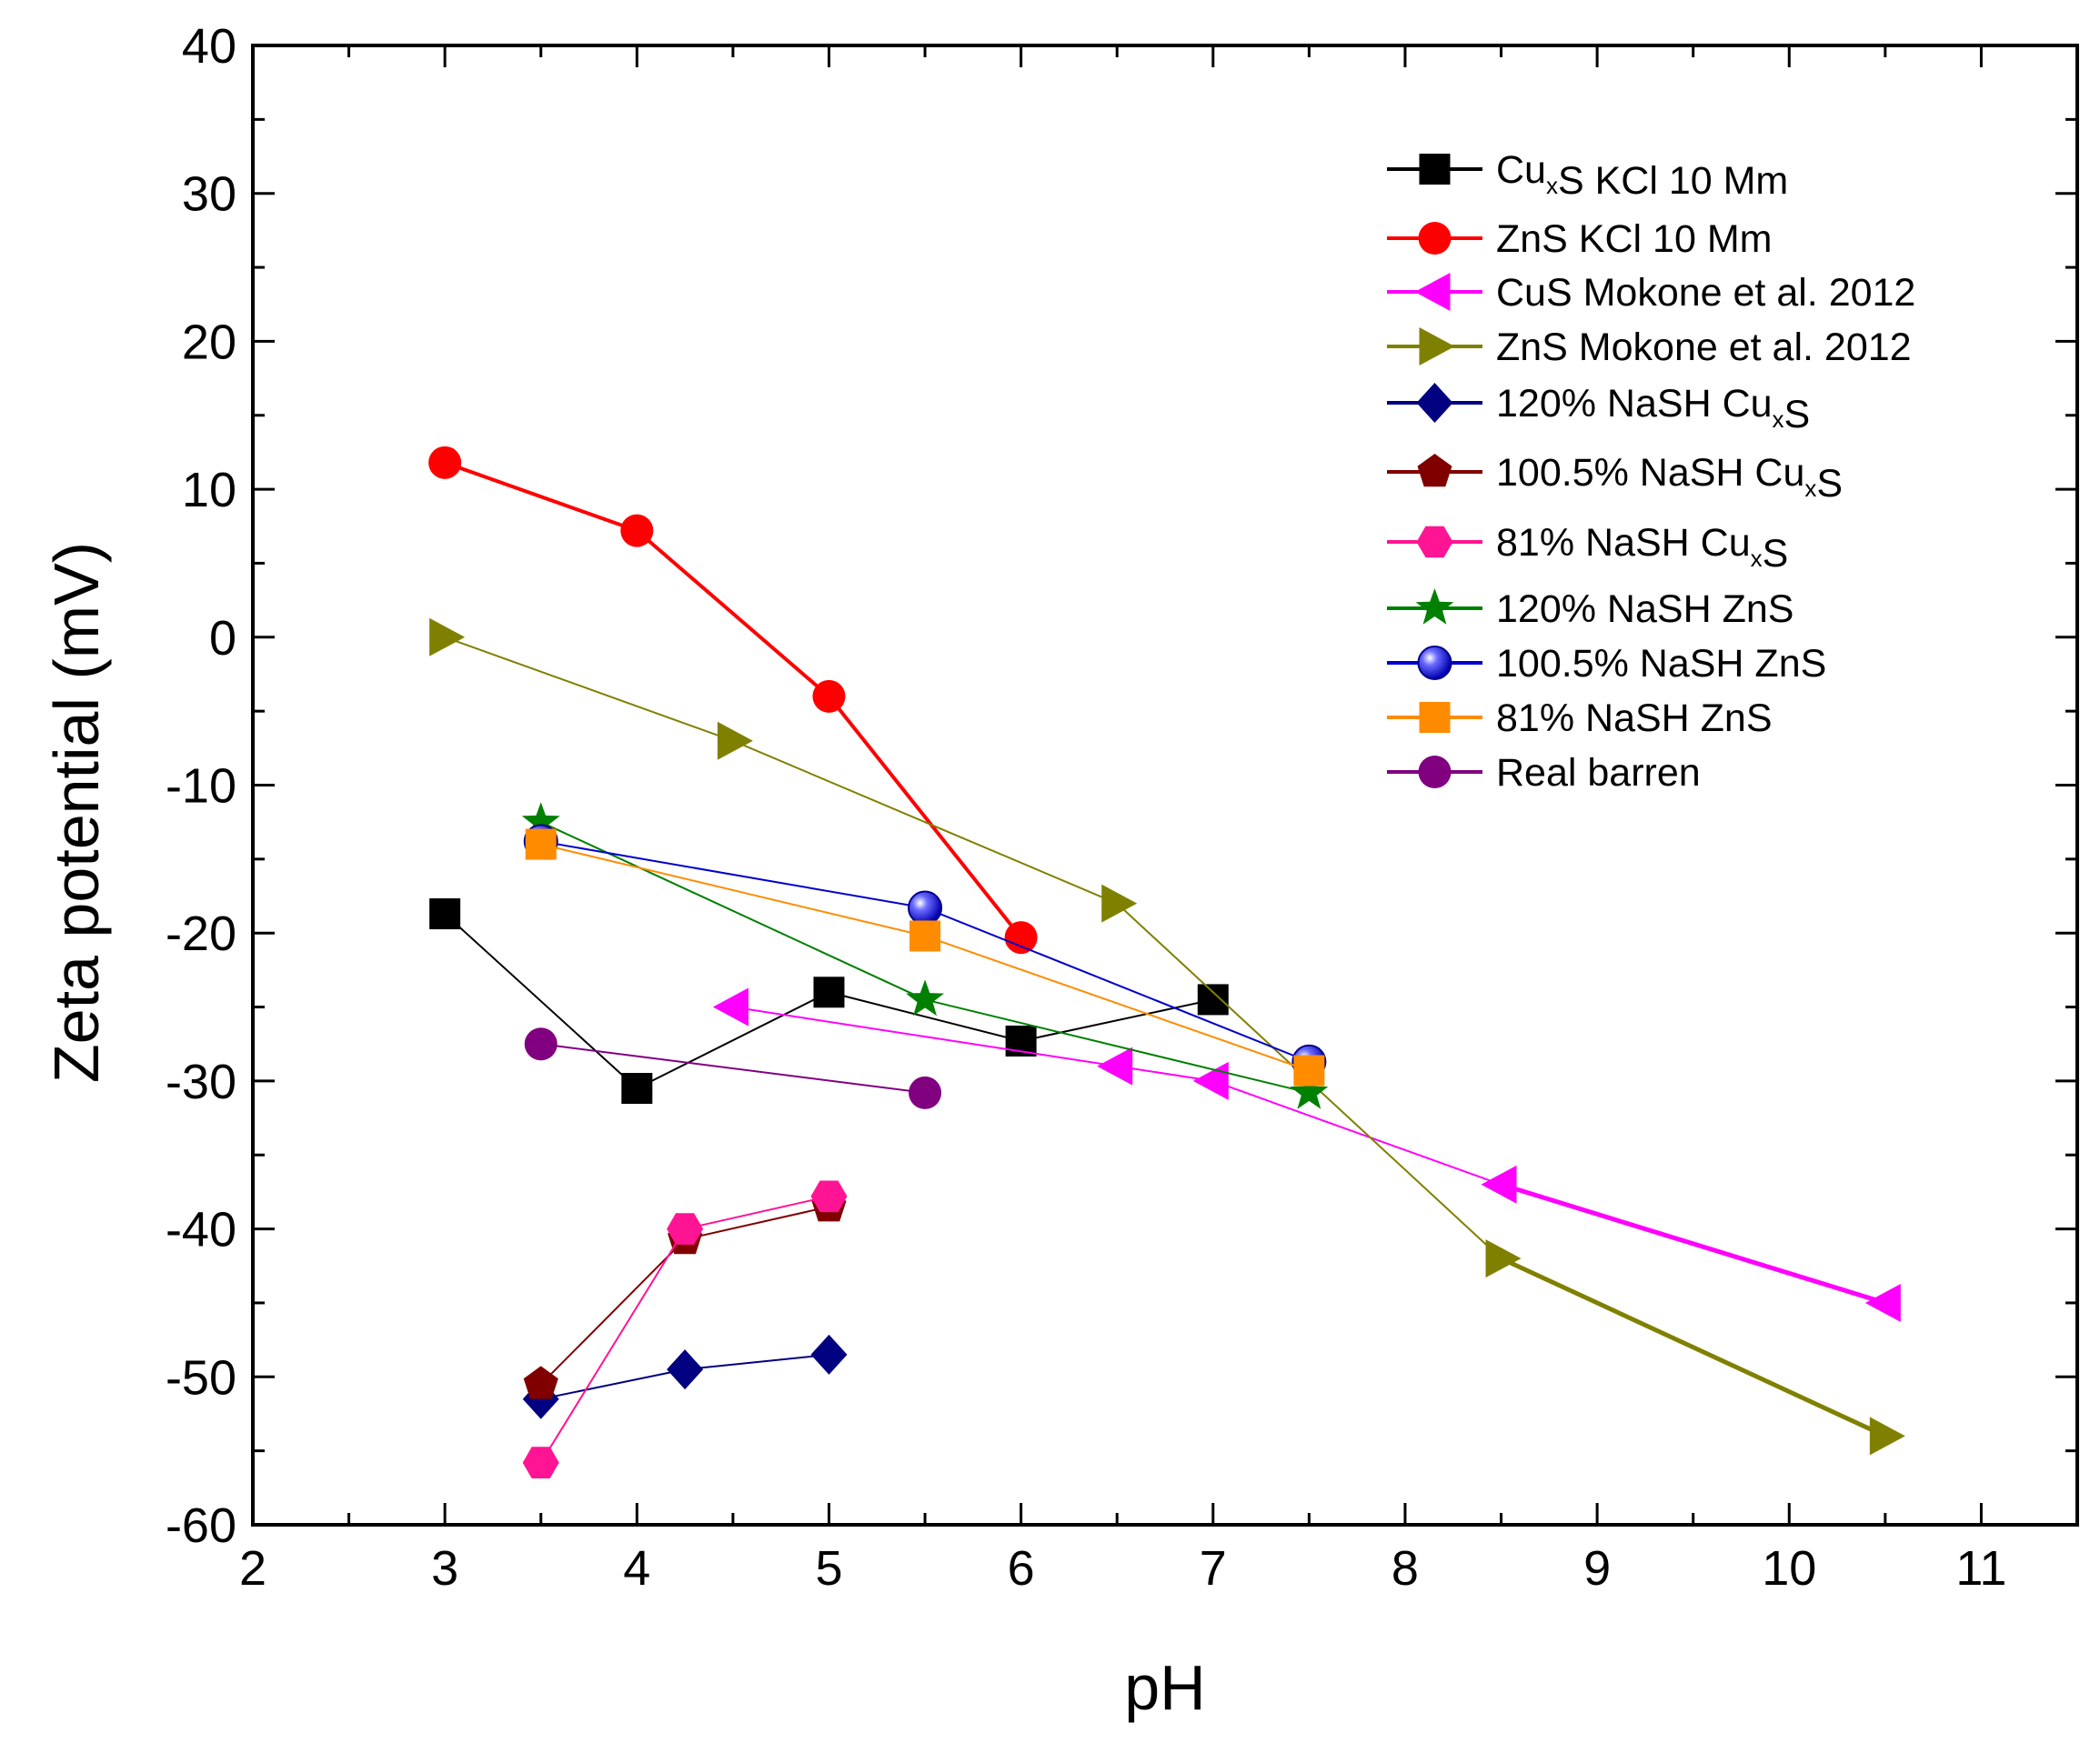  What do you see at coordinates (1649, 347) in the screenshot?
I see `legend-item: ZnS Mokone et al. 2012` at bounding box center [1649, 347].